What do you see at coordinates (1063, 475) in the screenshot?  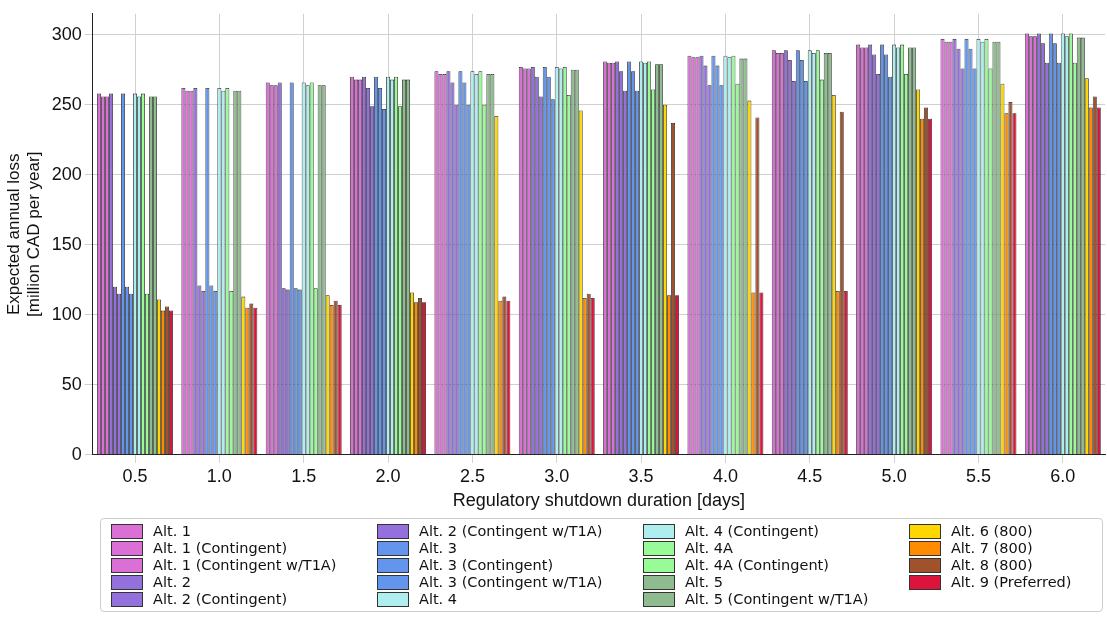 I see `x-tick-label: 6.0` at bounding box center [1063, 475].